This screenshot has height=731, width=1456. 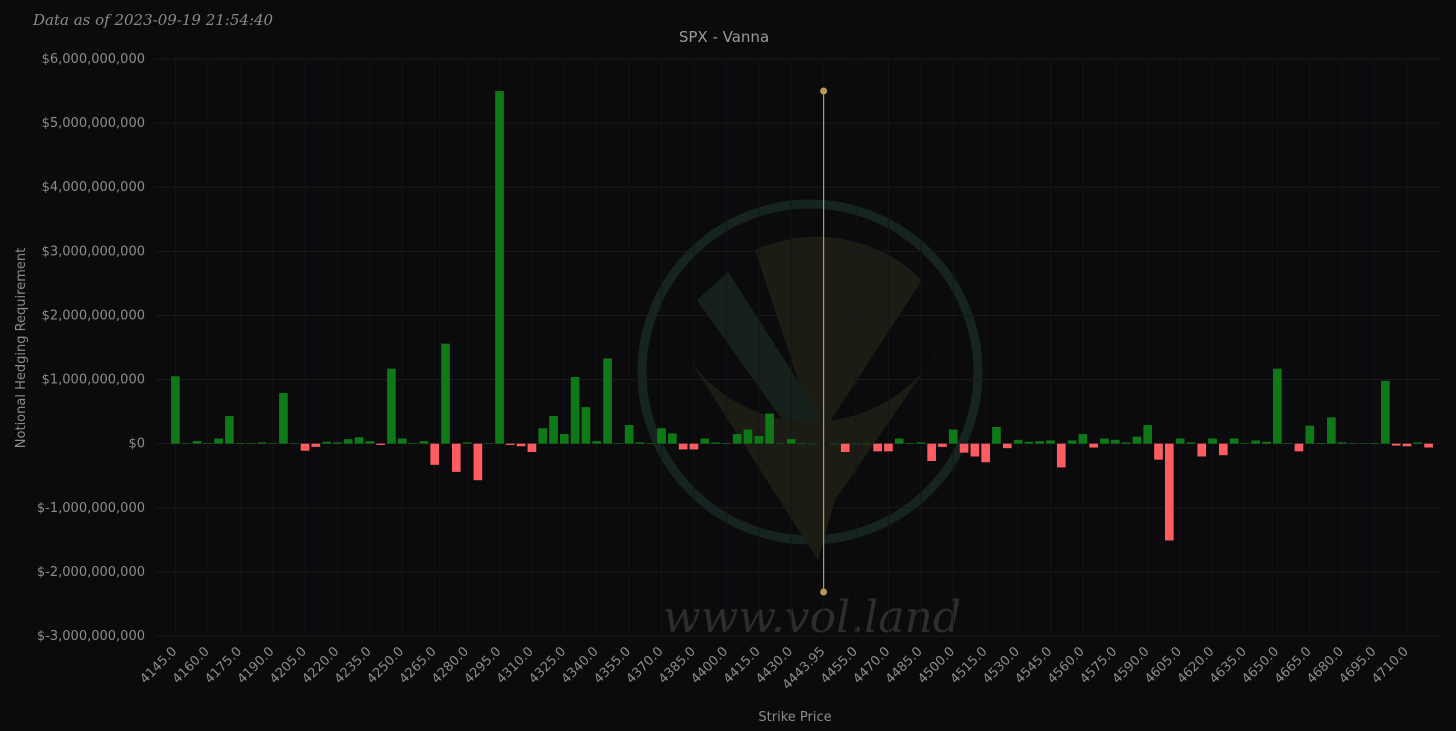 I want to click on y-tick-label: $-2,000,000,000, so click(x=91, y=572).